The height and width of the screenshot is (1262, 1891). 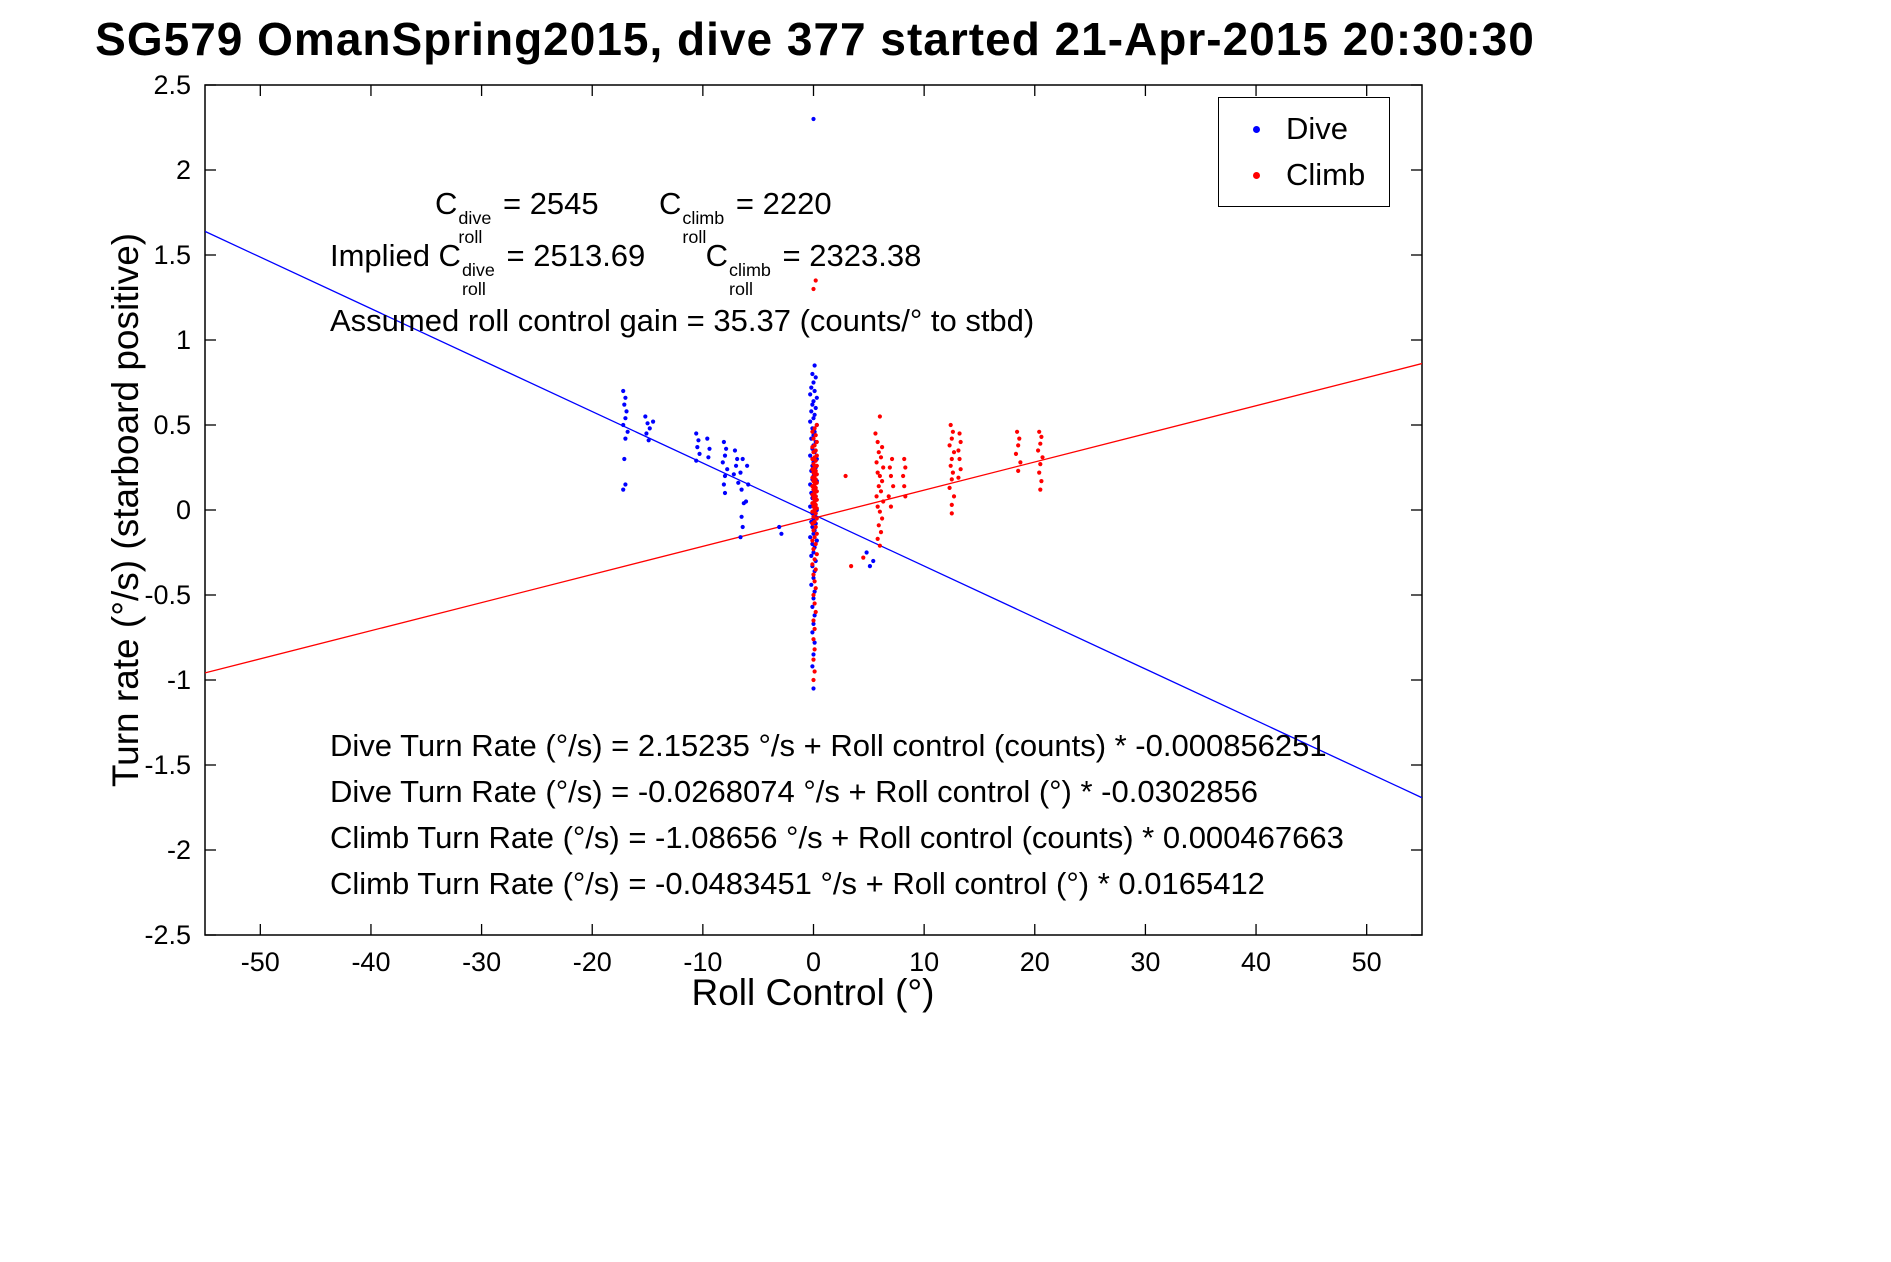 What do you see at coordinates (1326, 174) in the screenshot?
I see `legend-label: Climb` at bounding box center [1326, 174].